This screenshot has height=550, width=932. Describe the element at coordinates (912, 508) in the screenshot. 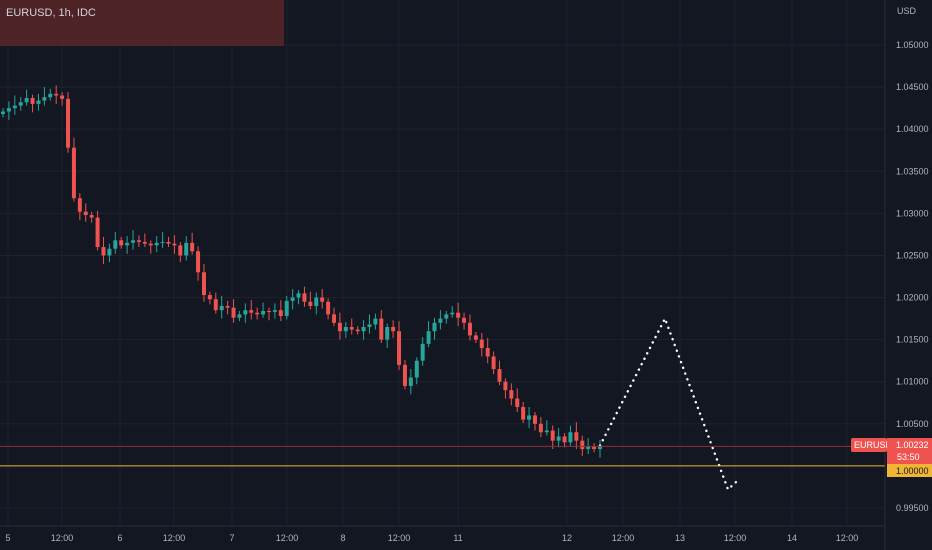

I see `price-tick-label: 0.99500` at that location.